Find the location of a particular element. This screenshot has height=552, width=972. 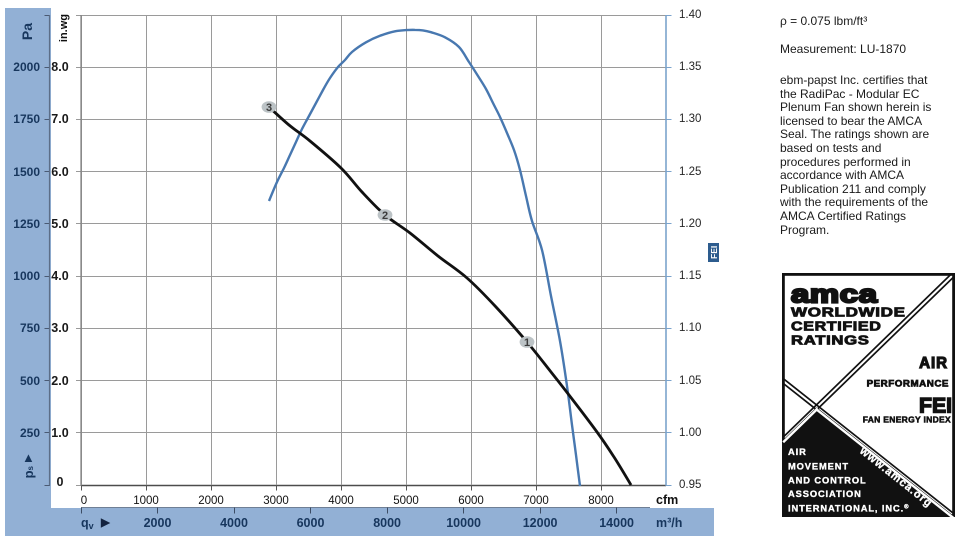

svg-text: MOVEMENT is located at coordinates (818, 467).